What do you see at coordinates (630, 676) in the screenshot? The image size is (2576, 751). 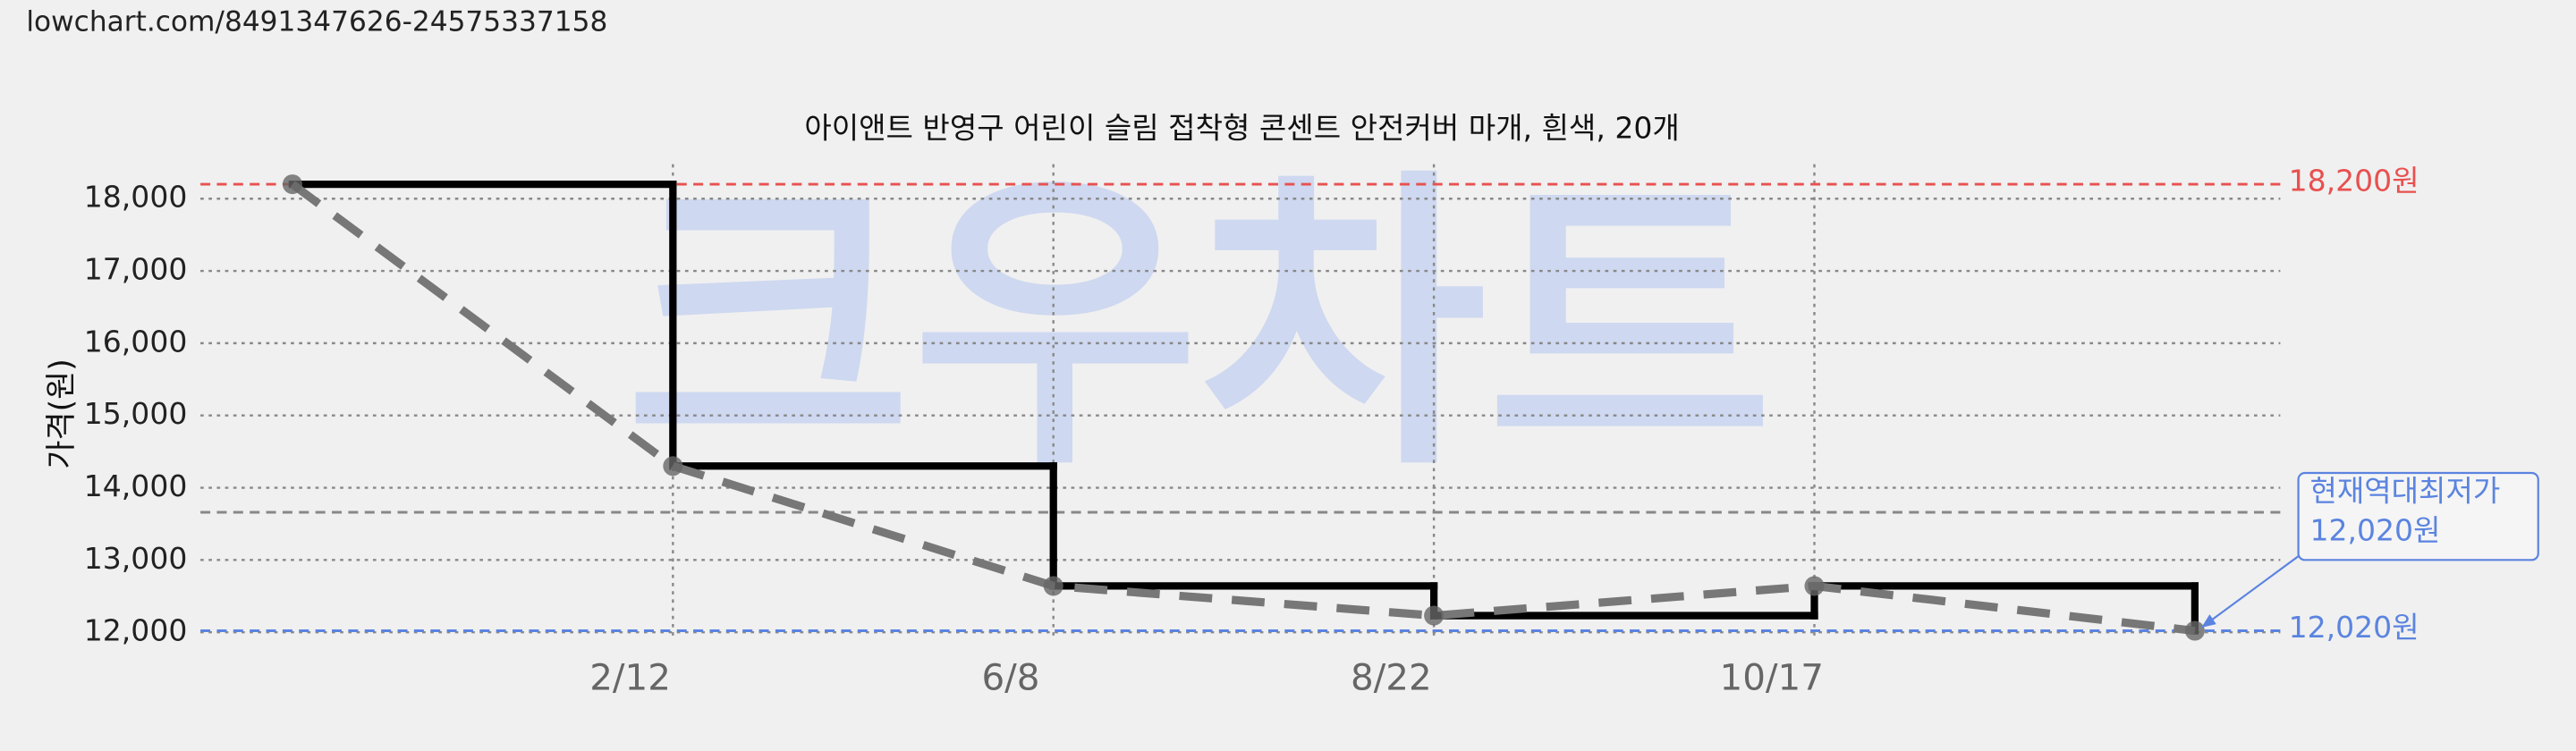 I see `x-tick-label: 2/12` at bounding box center [630, 676].